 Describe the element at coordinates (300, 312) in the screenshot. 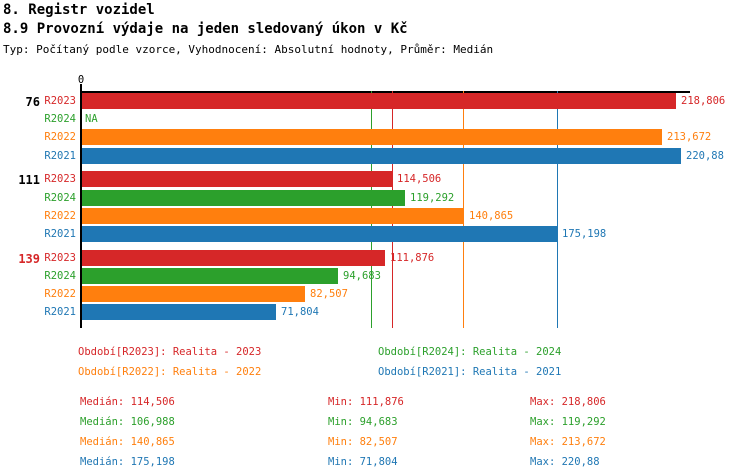

I see `bar-value-label: 71,804` at that location.